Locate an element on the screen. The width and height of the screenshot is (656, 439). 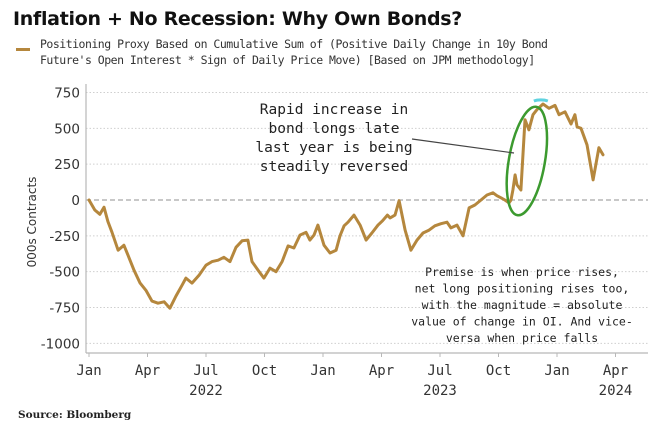
highlight-ellipse is located at coordinates (527, 161).